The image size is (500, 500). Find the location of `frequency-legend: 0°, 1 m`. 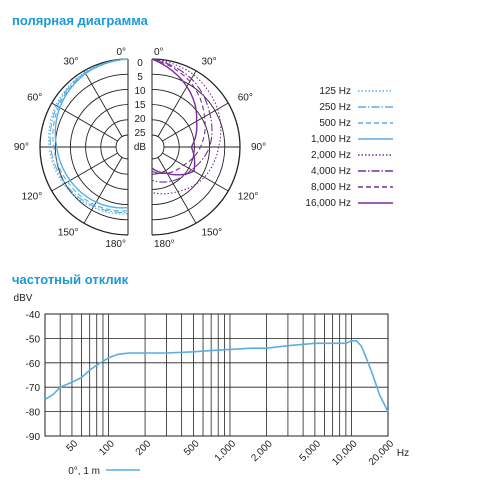

frequency-legend: 0°, 1 m is located at coordinates (104, 471).